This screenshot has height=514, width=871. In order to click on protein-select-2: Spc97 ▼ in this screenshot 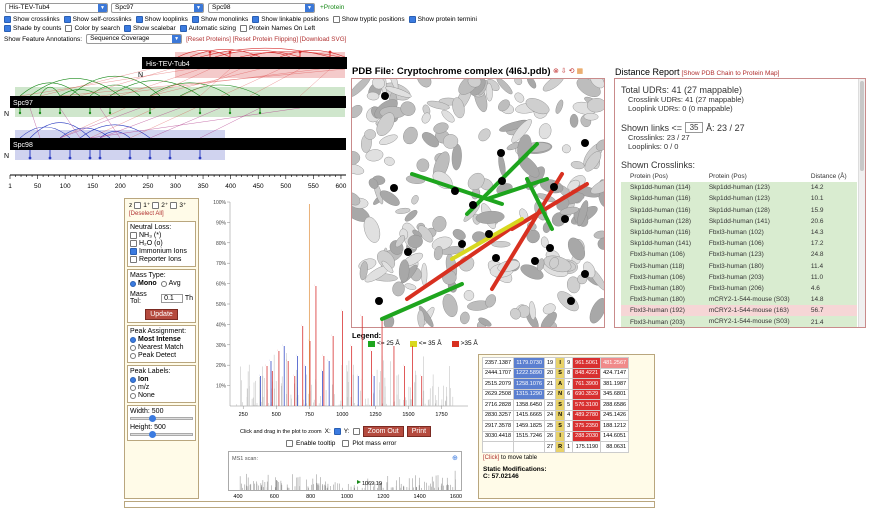, I will do `click(157, 8)`.